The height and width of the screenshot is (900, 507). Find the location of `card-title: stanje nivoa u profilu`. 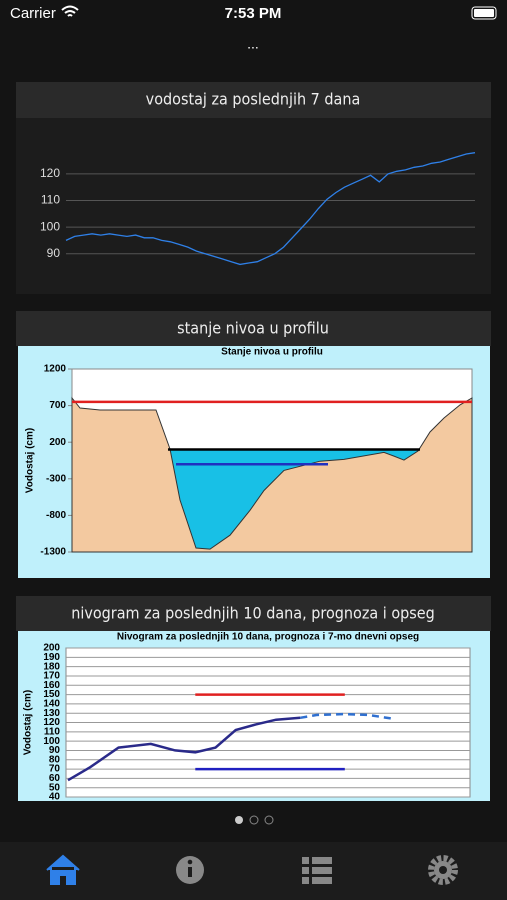

card-title: stanje nivoa u profilu is located at coordinates (253, 328).